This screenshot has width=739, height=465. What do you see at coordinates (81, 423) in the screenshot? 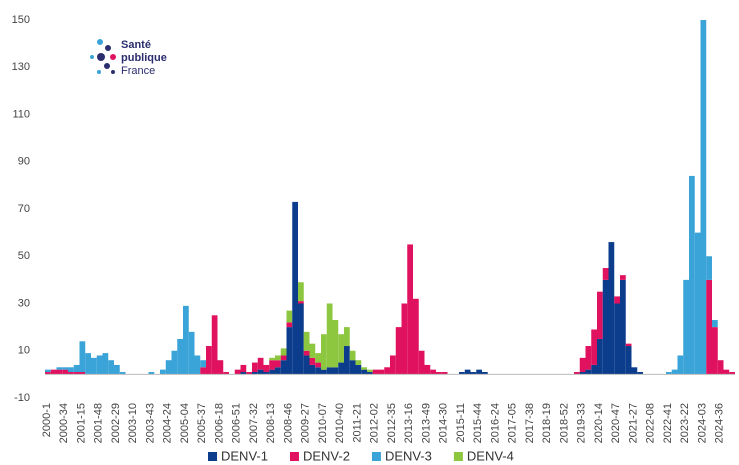
I see `x-tick-label: 2001-15` at bounding box center [81, 423].